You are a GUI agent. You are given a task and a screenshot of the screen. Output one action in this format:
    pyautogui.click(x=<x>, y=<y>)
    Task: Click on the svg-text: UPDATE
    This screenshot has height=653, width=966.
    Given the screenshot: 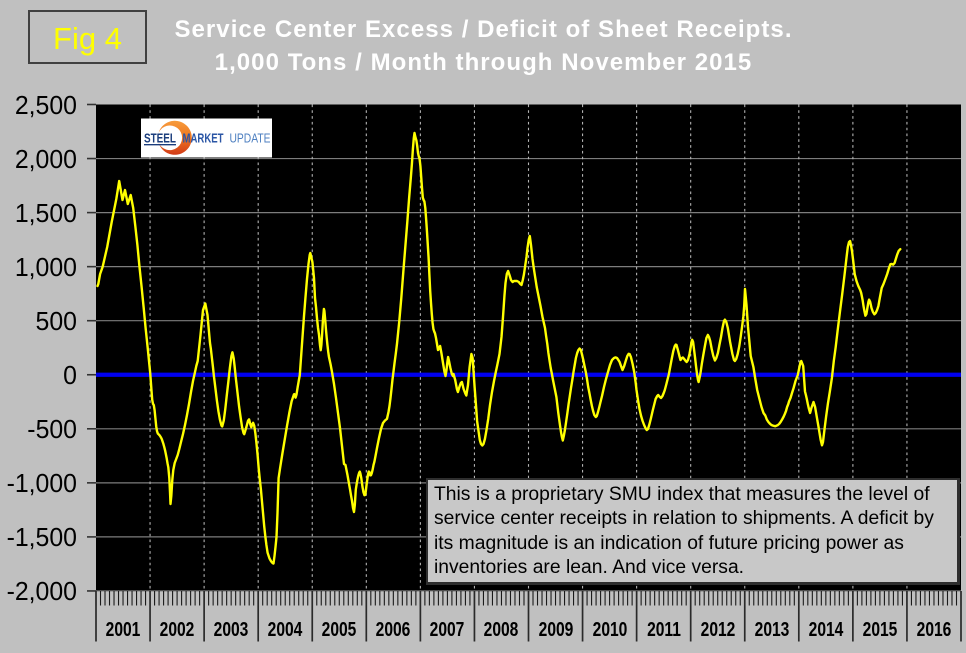 What is the action you would take?
    pyautogui.click(x=250, y=139)
    